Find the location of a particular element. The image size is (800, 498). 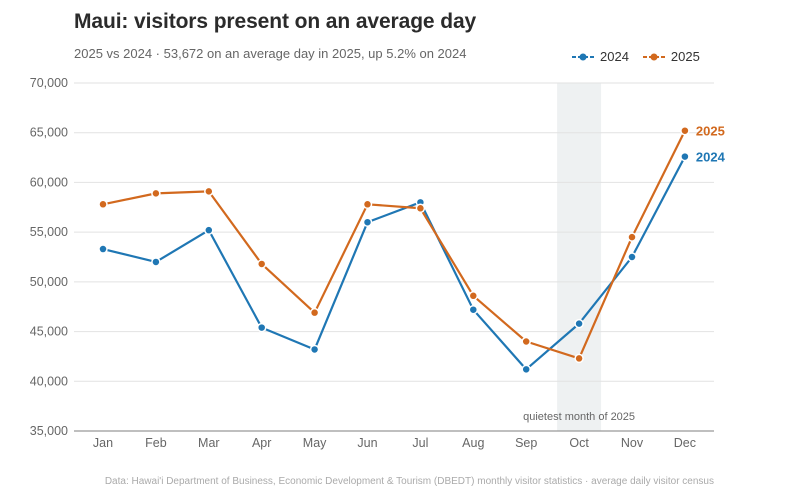

legend: 2024 2025 is located at coordinates (636, 56).